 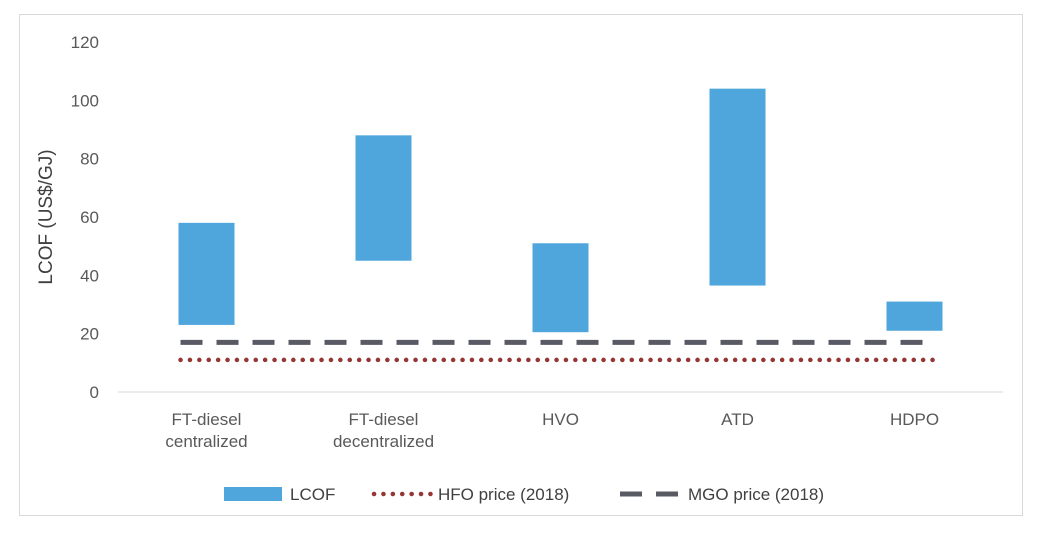 What do you see at coordinates (312, 494) in the screenshot?
I see `legend-label-lcof: LCOF` at bounding box center [312, 494].